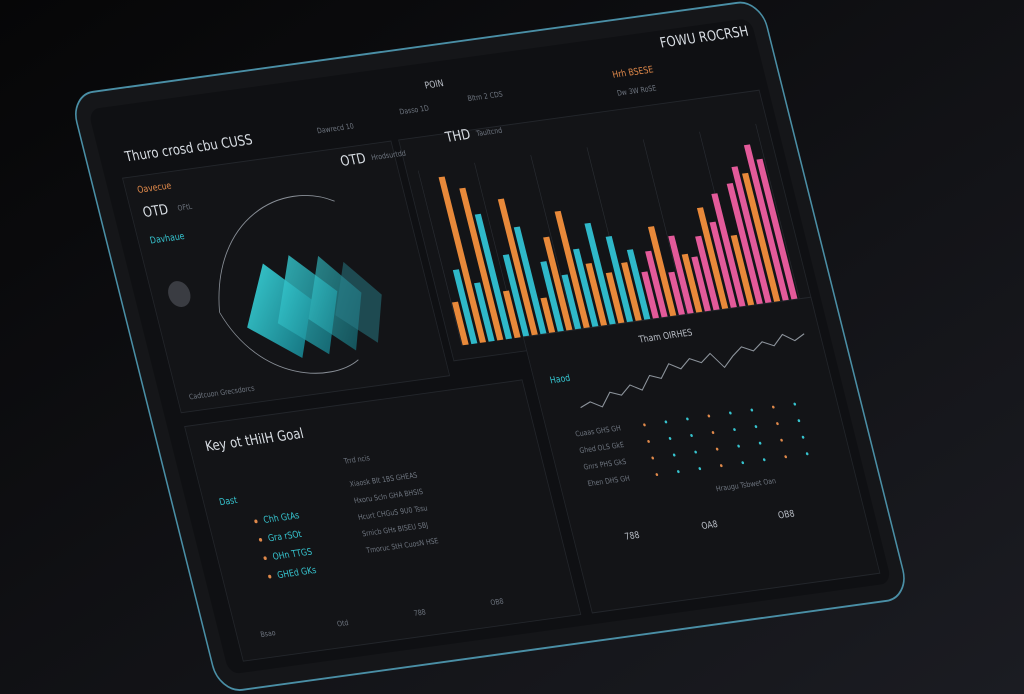 Image resolution: width=1024 pixels, height=694 pixels. What do you see at coordinates (692, 371) in the screenshot?
I see `trend-line` at bounding box center [692, 371].